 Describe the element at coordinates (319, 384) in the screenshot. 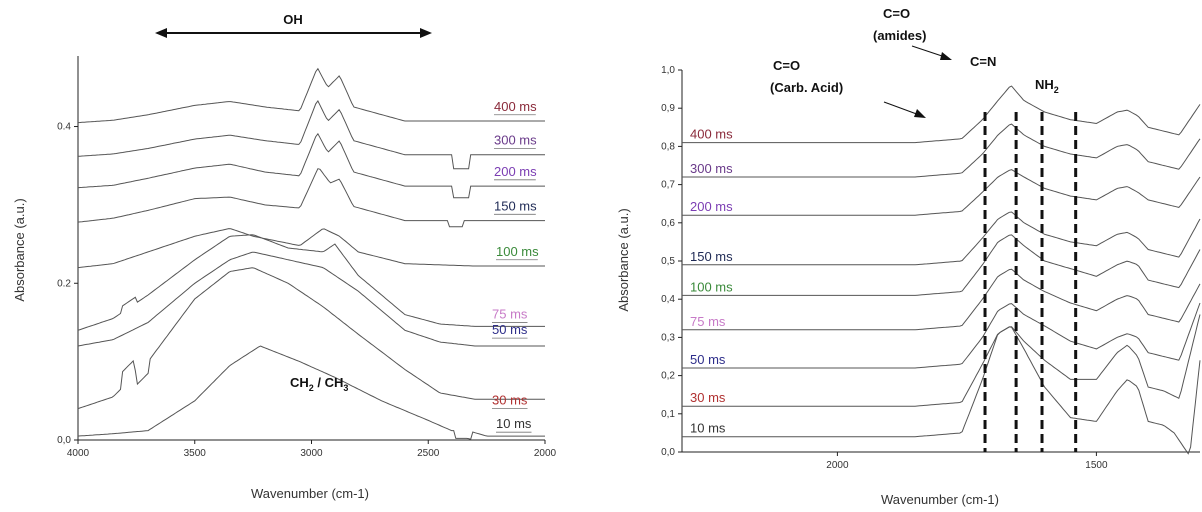

I see `ch-annotation: CH2 / CH3` at that location.